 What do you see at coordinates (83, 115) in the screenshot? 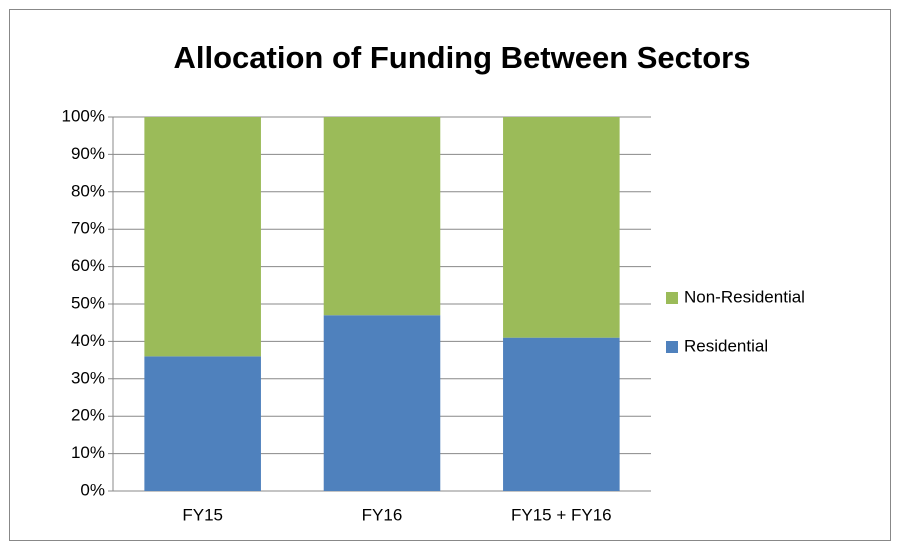
I see `y-tick-label: 100%` at bounding box center [83, 115].